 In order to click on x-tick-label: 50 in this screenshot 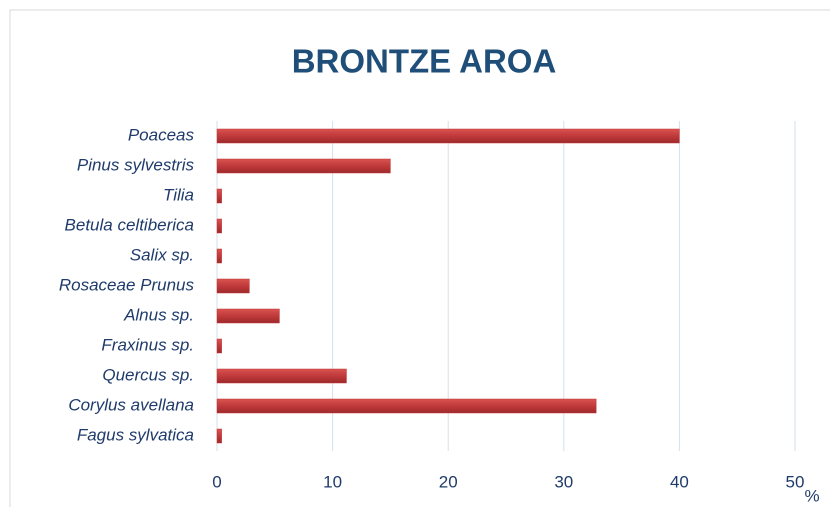, I will do `click(795, 481)`.